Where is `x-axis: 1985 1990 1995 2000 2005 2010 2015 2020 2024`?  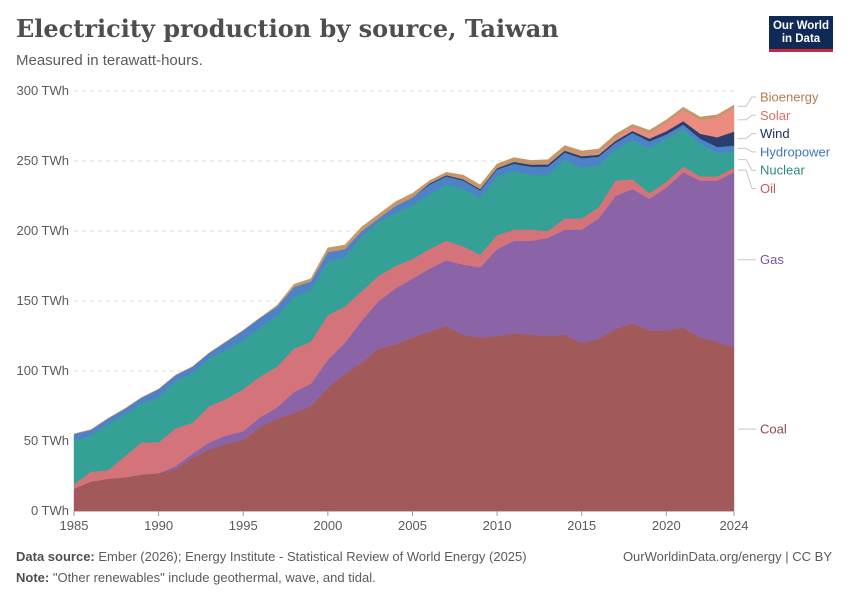
x-axis: 1985 1990 1995 2000 2005 2010 2015 2020 2024 is located at coordinates (404, 522).